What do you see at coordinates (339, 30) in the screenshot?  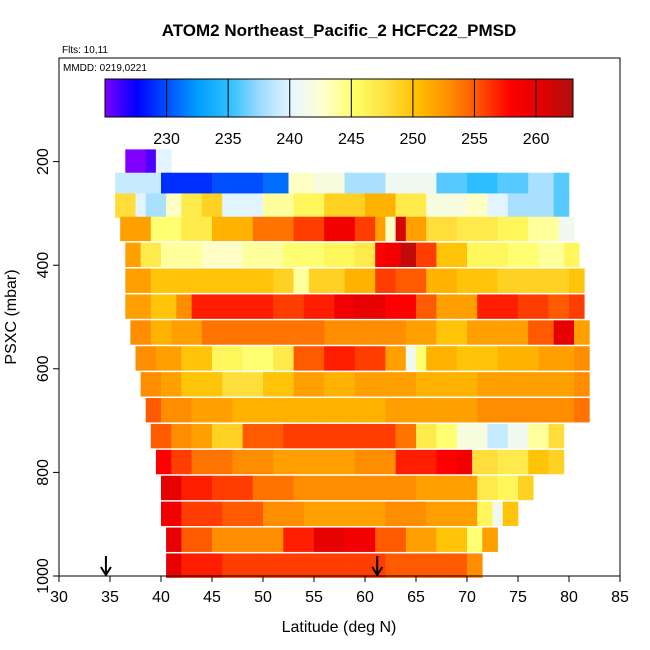 I see `chart-title: ATOM2 Northeast_Pacific_2 HCFC22_PMSD` at bounding box center [339, 30].